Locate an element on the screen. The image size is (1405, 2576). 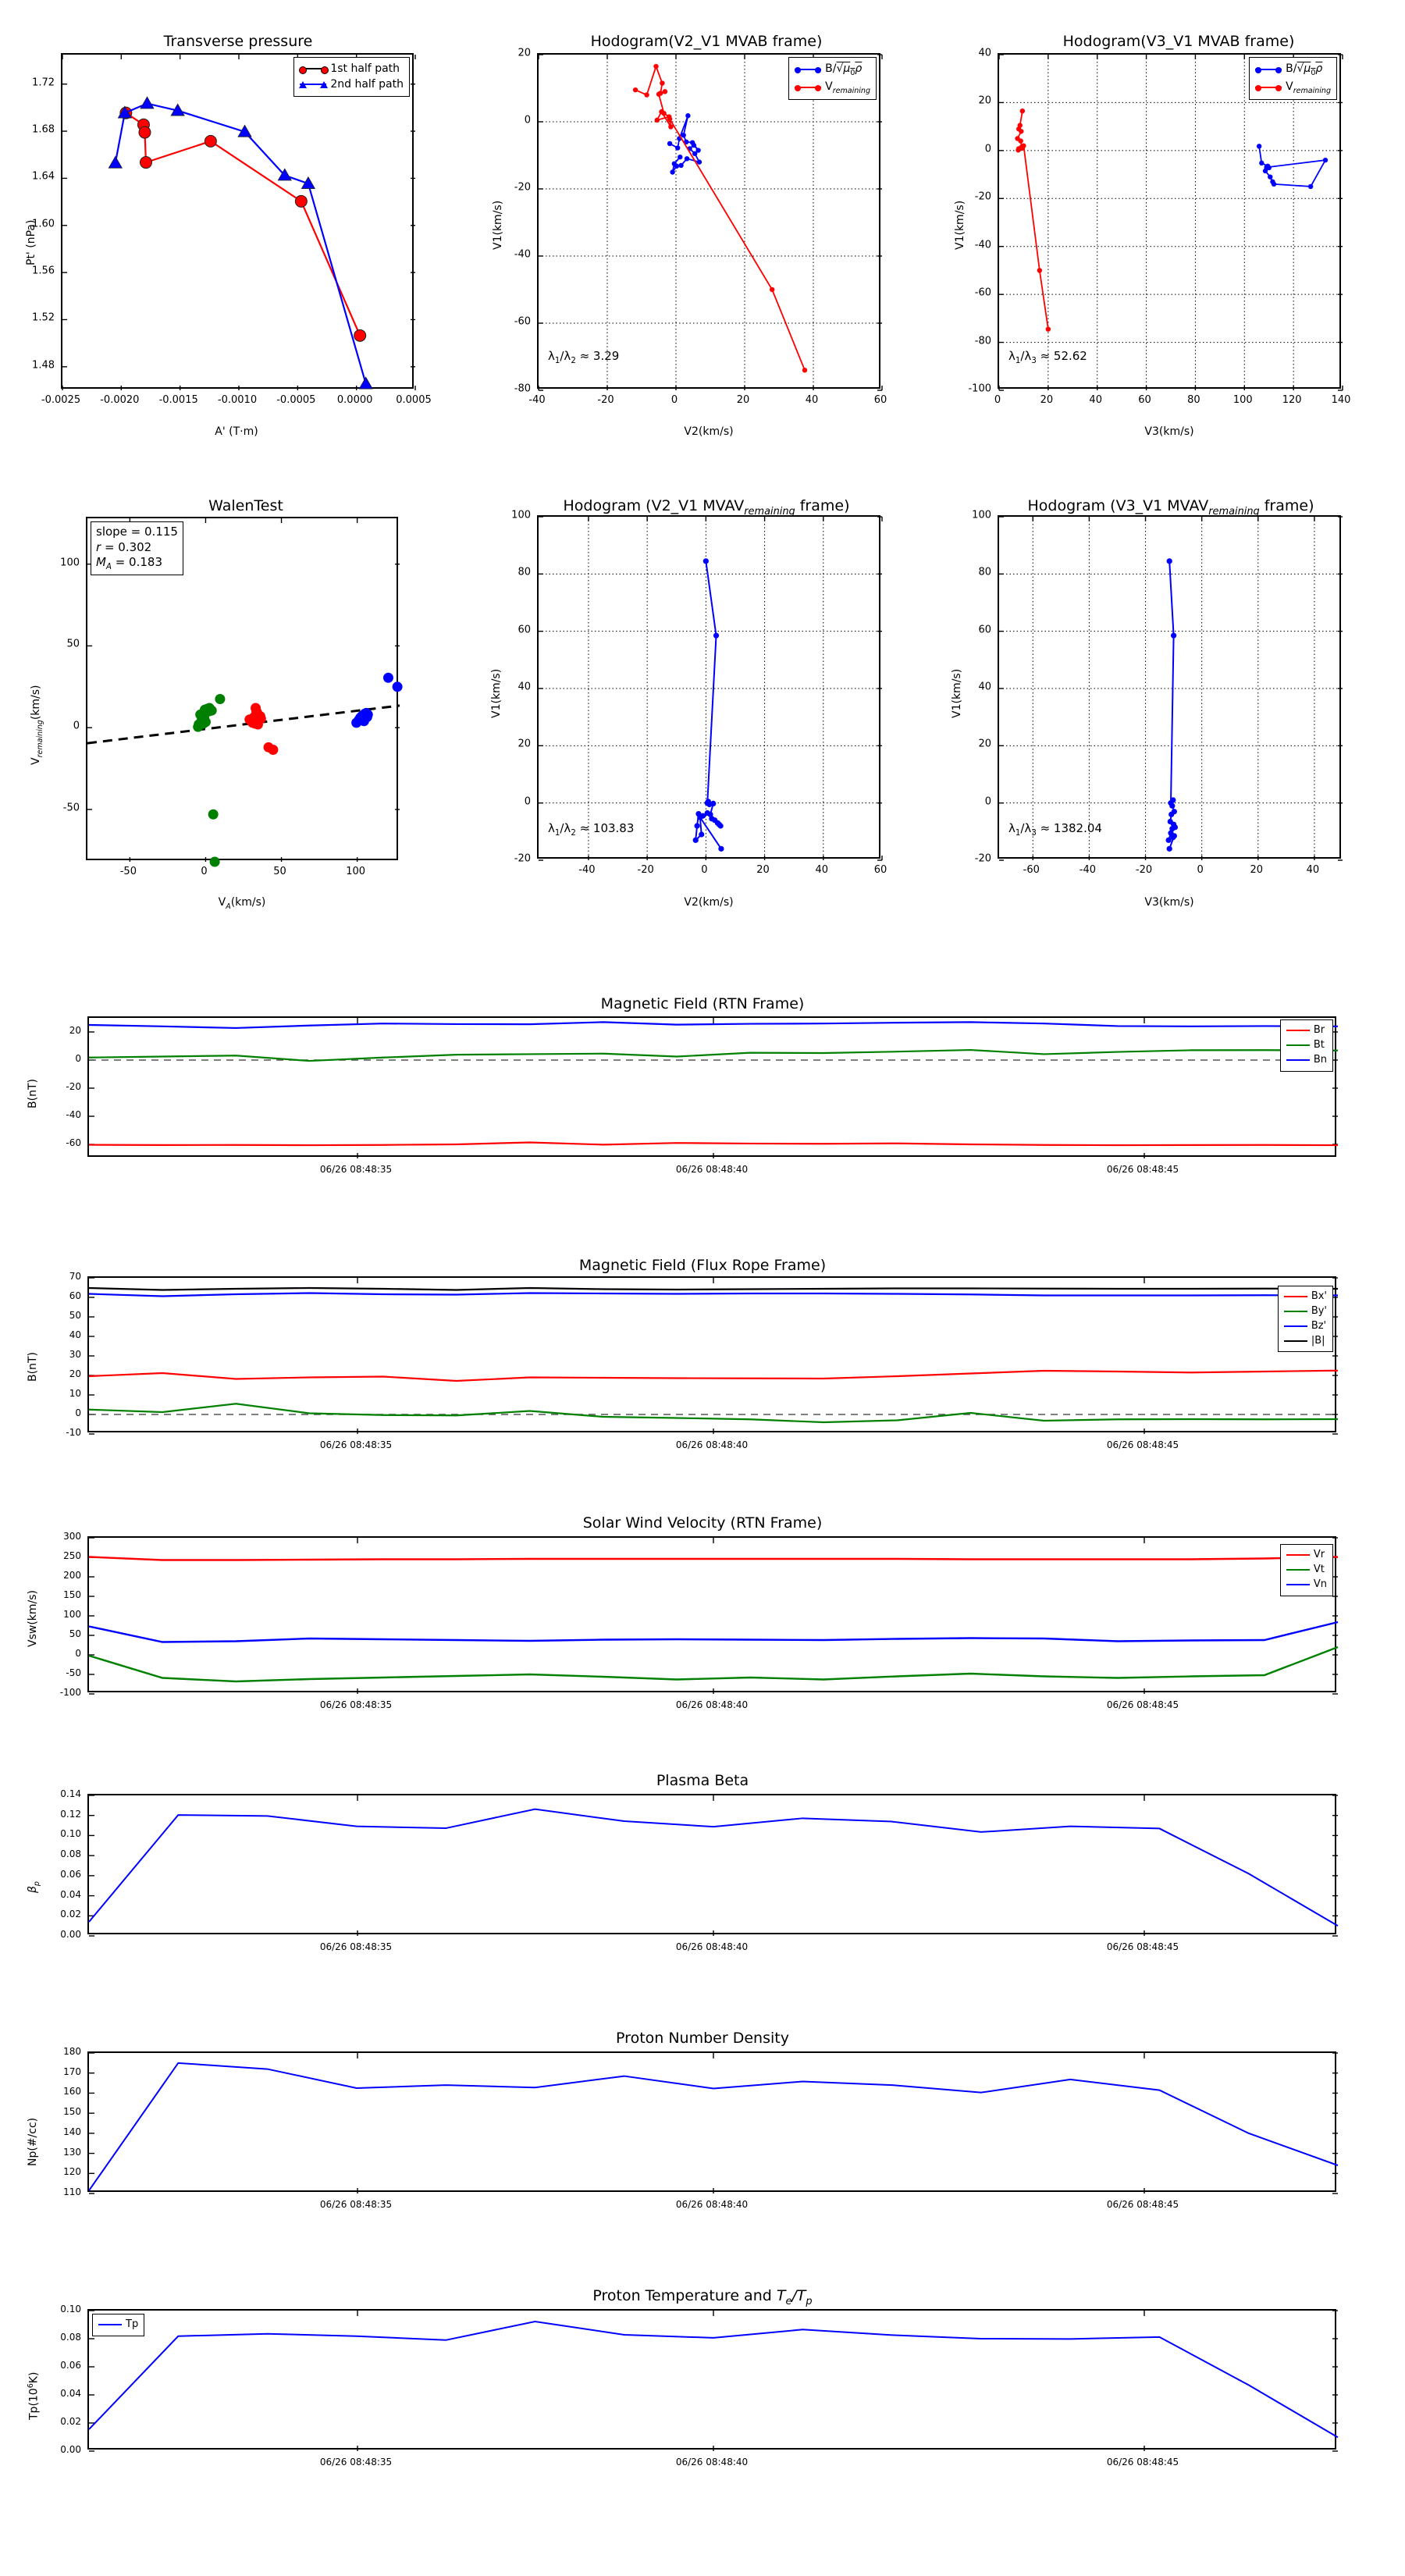
plot-area: Tp is located at coordinates (713, 2380).